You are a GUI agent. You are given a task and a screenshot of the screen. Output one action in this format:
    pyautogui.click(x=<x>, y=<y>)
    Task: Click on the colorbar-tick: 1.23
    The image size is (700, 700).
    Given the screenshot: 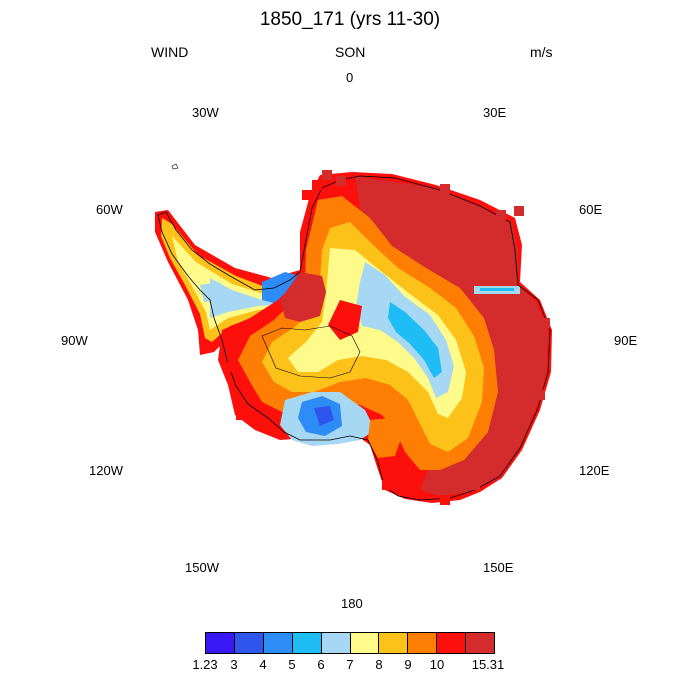 What is the action you would take?
    pyautogui.click(x=205, y=664)
    